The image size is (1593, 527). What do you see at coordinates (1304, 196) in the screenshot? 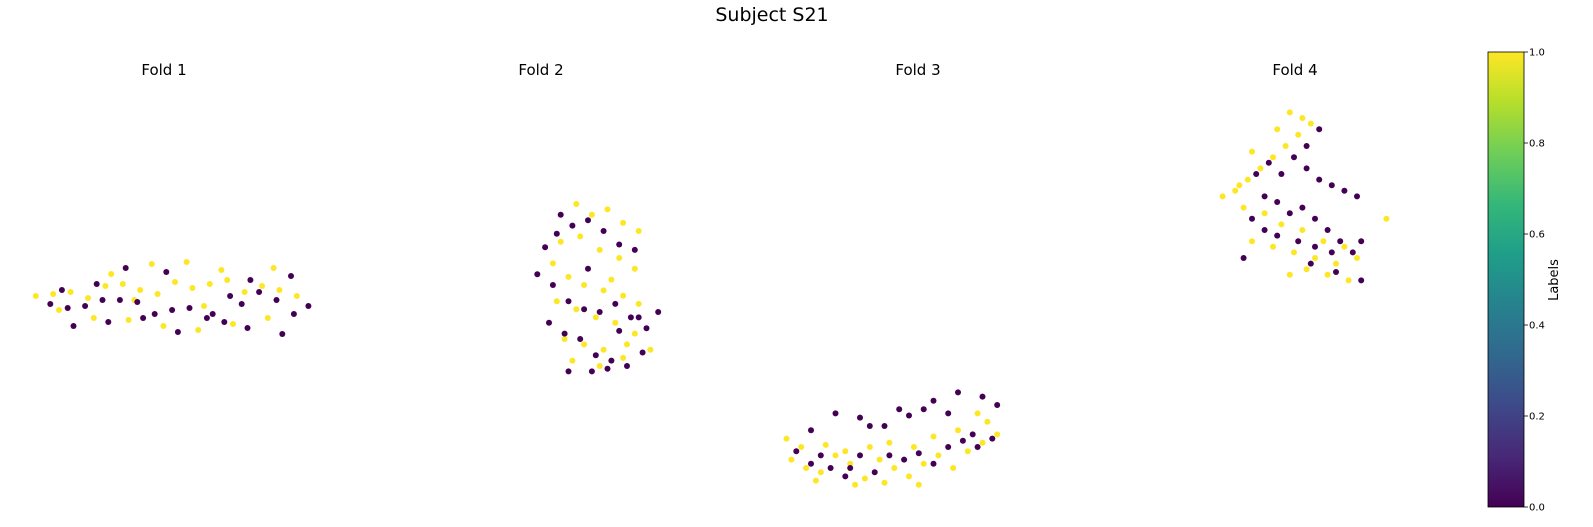
I see `scatter-points` at bounding box center [1304, 196].